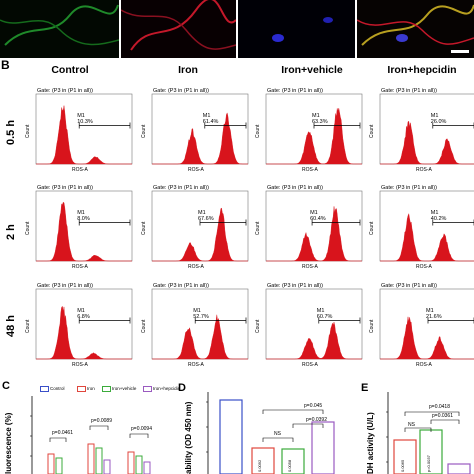 Image resolution: width=474 pixels, height=474 pixels. I want to click on panel-d-ns: NS, so click(277, 434).